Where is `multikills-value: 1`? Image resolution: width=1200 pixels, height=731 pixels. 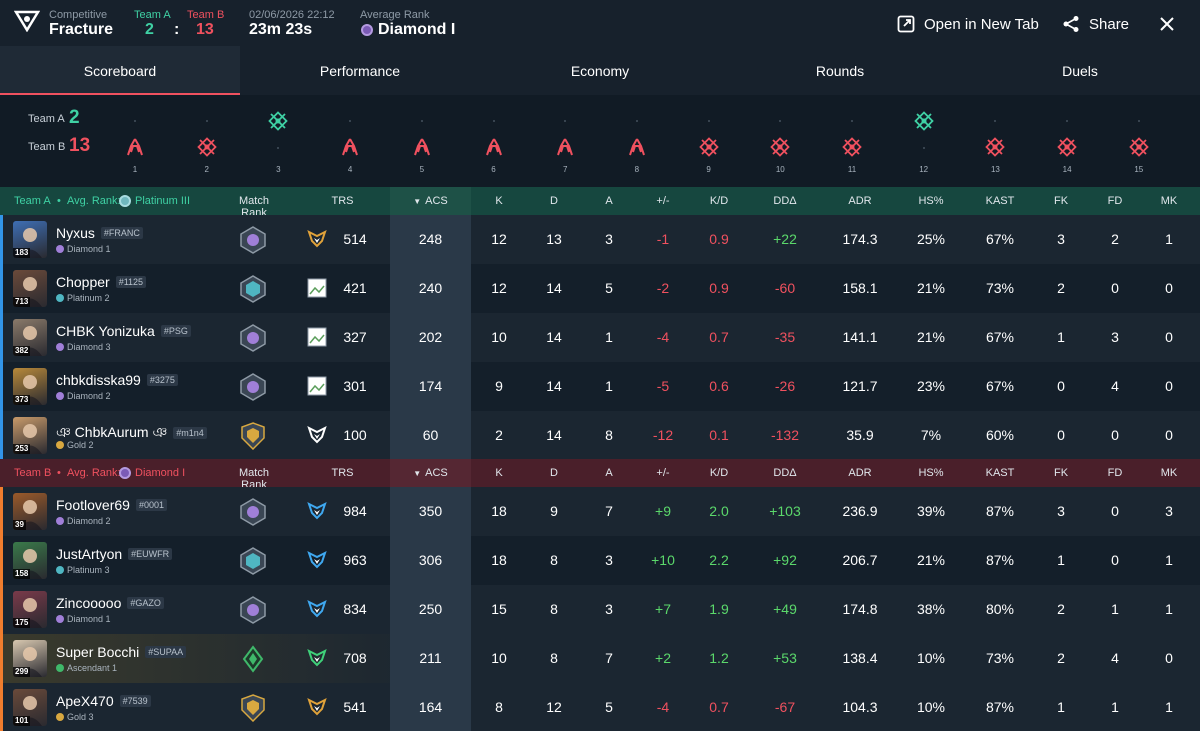 multikills-value: 1 is located at coordinates (1169, 707).